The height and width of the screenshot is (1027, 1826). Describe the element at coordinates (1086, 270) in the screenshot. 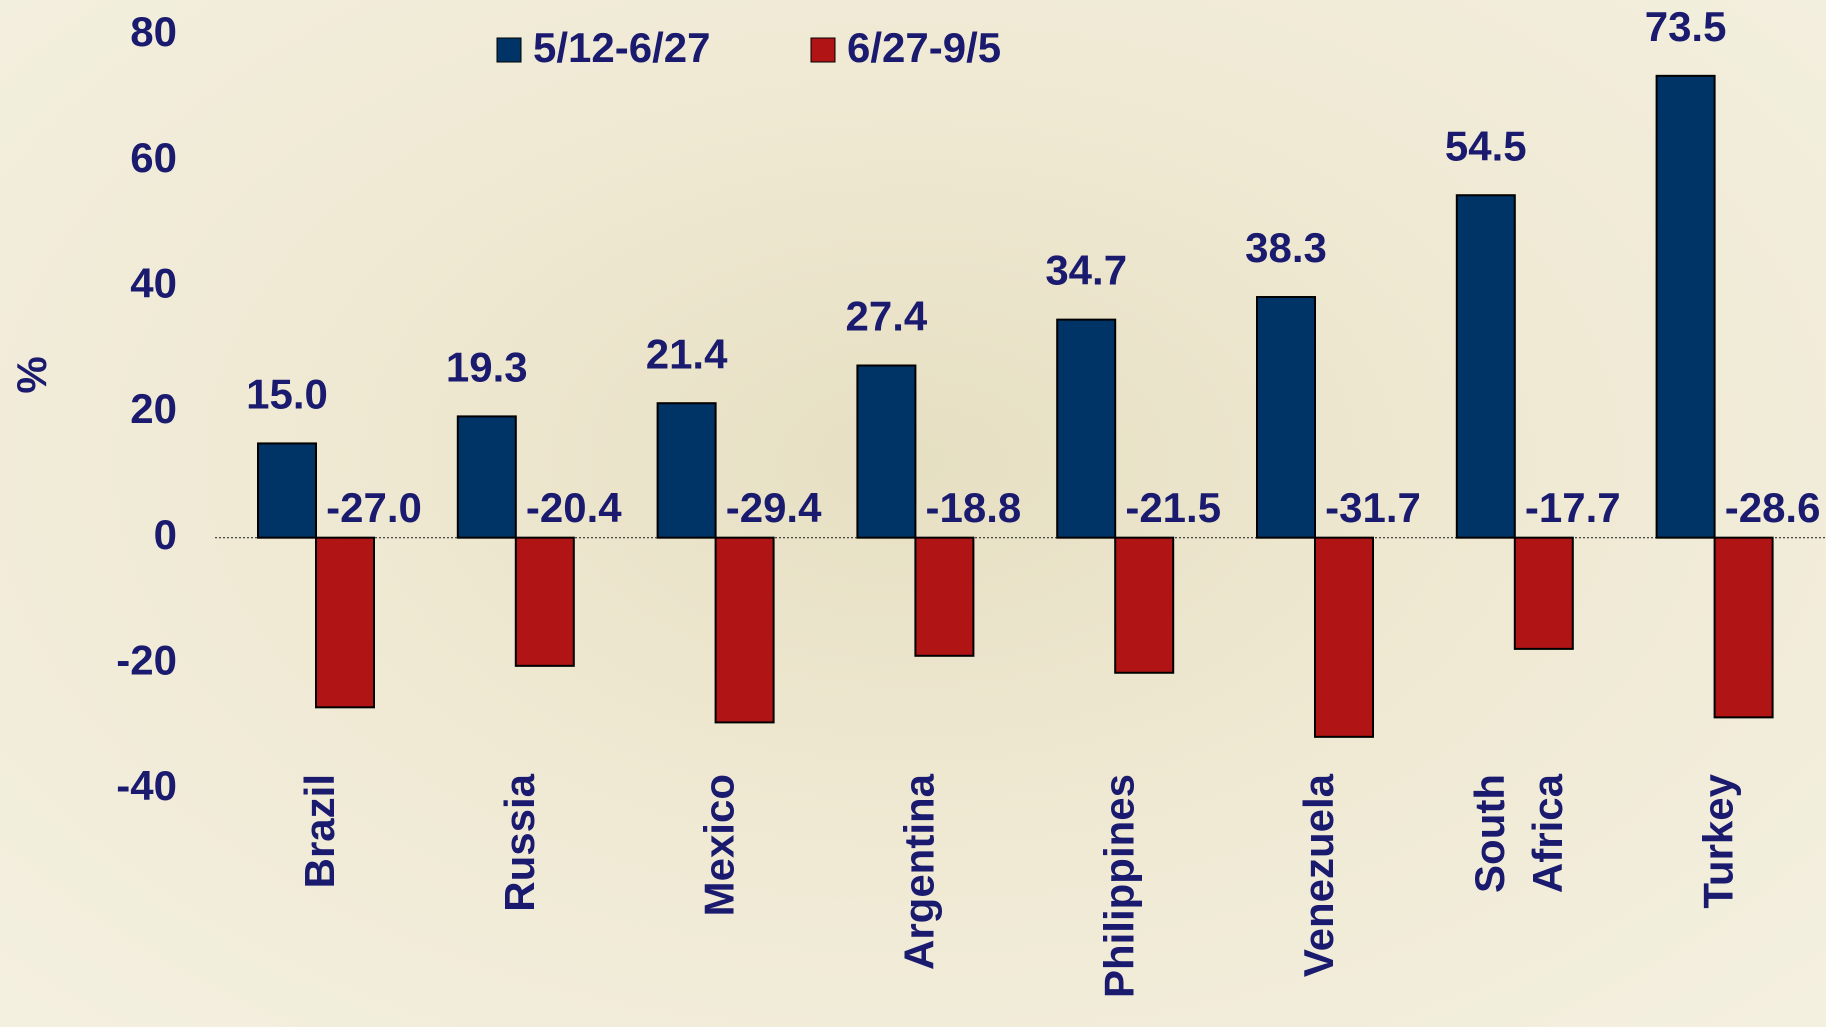

I see `value-label: 34.7` at that location.